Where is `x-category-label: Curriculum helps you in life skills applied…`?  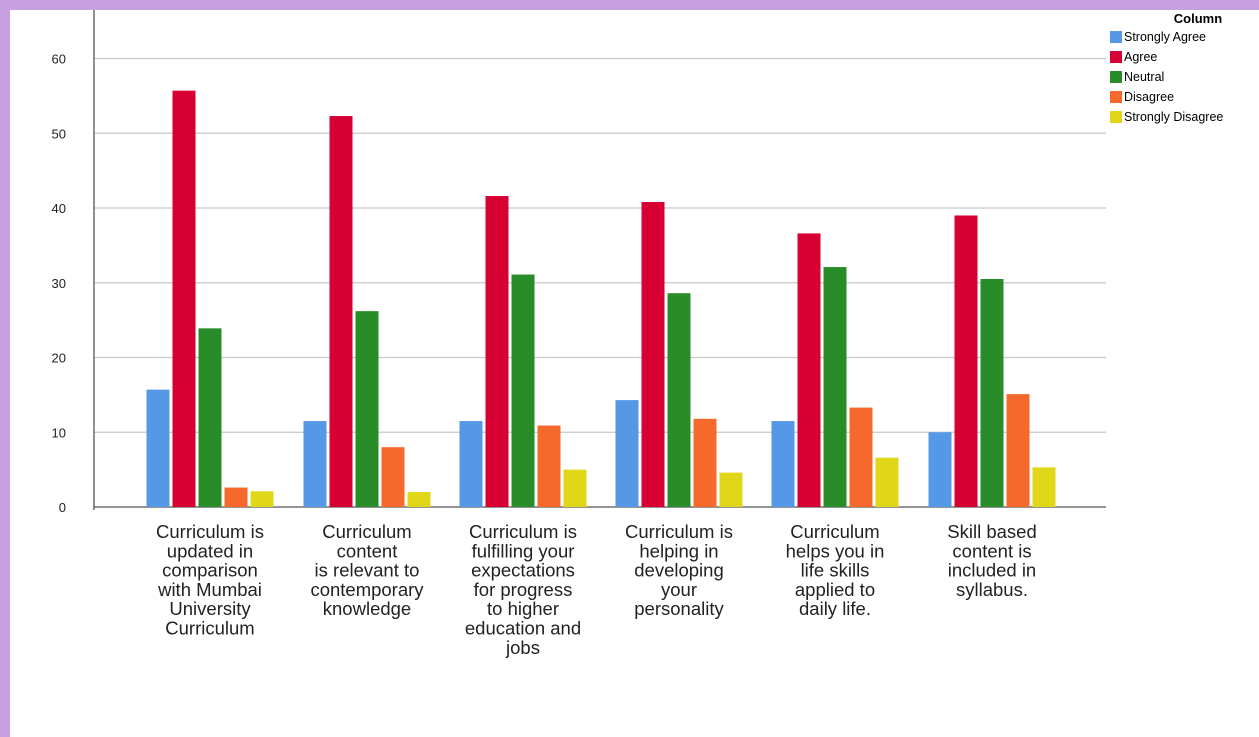 x-category-label: Curriculum helps you in life skills applied… is located at coordinates (835, 570).